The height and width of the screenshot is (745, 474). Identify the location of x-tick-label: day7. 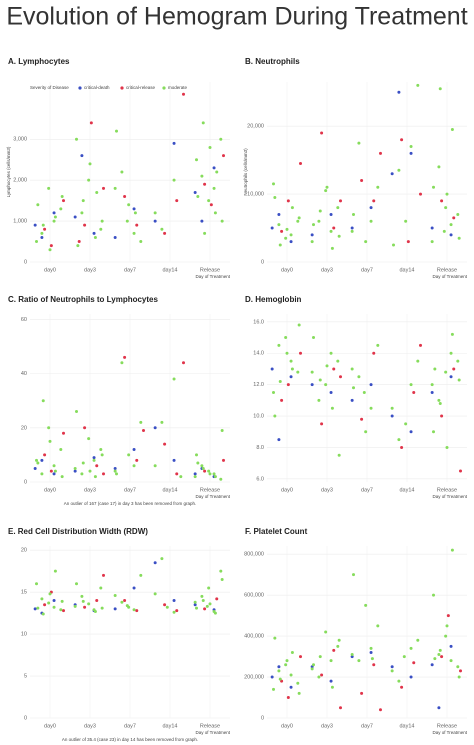
(130, 726).